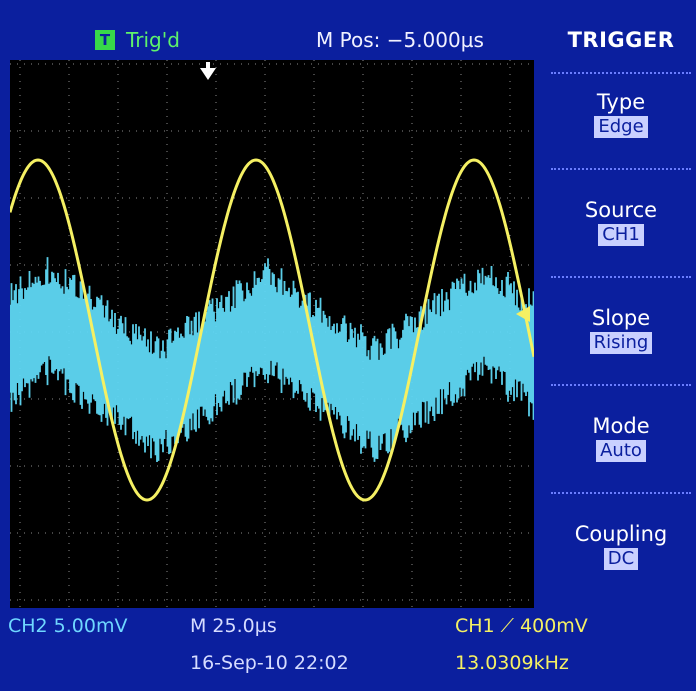 This screenshot has width=696, height=691. I want to click on menu-item-label: Slope, so click(621, 318).